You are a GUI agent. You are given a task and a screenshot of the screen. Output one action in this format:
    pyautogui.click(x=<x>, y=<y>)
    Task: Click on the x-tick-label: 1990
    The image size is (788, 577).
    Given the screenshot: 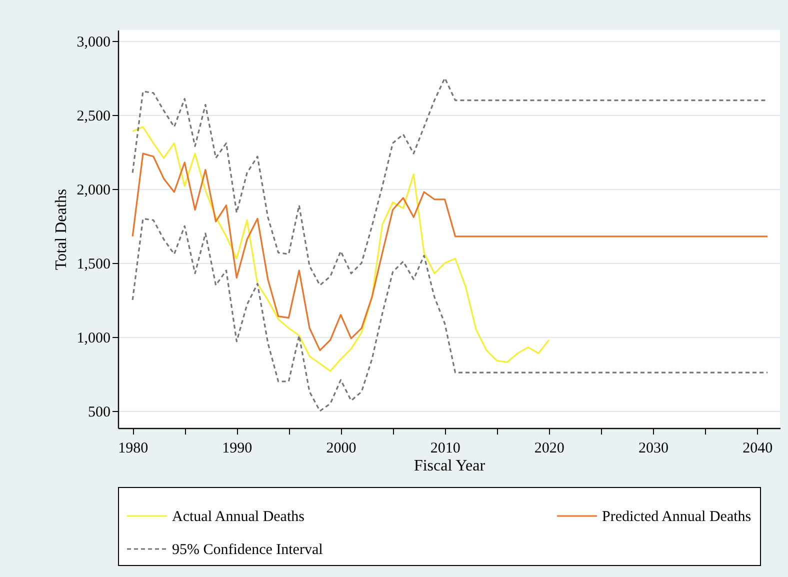 What is the action you would take?
    pyautogui.click(x=237, y=448)
    